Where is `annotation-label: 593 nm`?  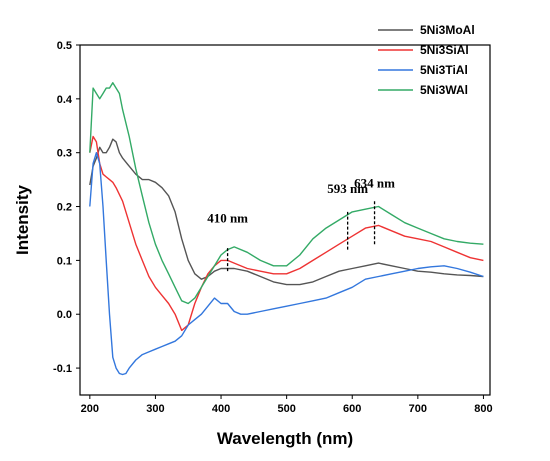
annotation-label: 593 nm is located at coordinates (347, 188).